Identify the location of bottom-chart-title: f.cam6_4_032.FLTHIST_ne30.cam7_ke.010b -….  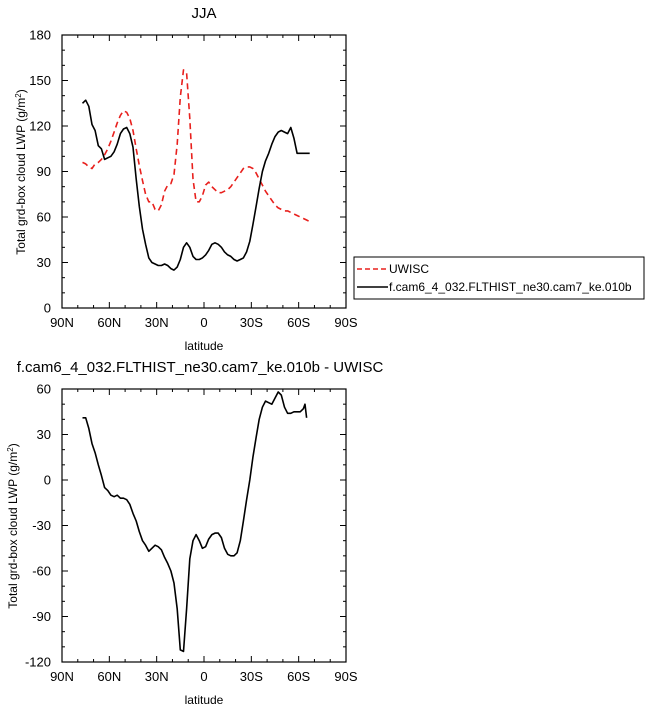
(200, 367).